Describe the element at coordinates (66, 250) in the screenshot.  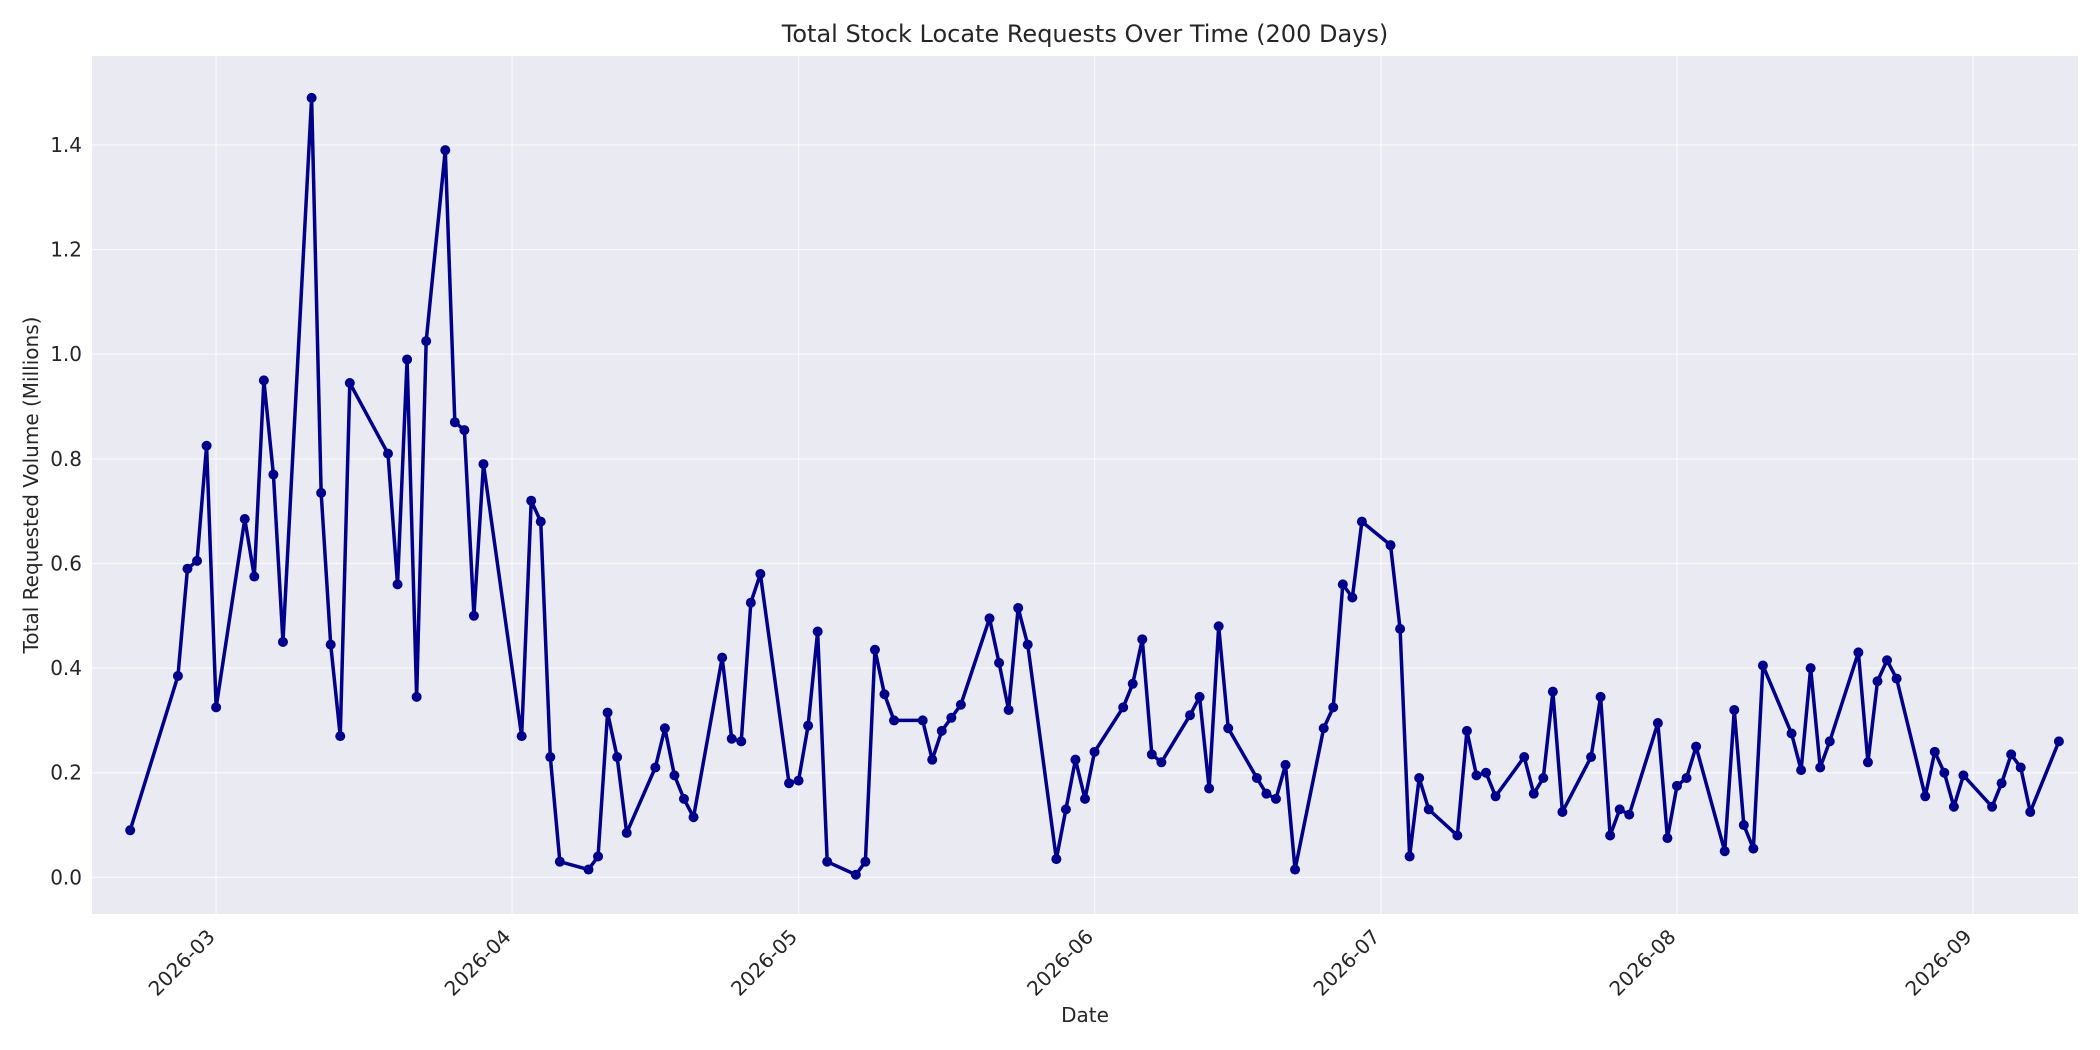
I see `y-tick-label: 1.2` at that location.